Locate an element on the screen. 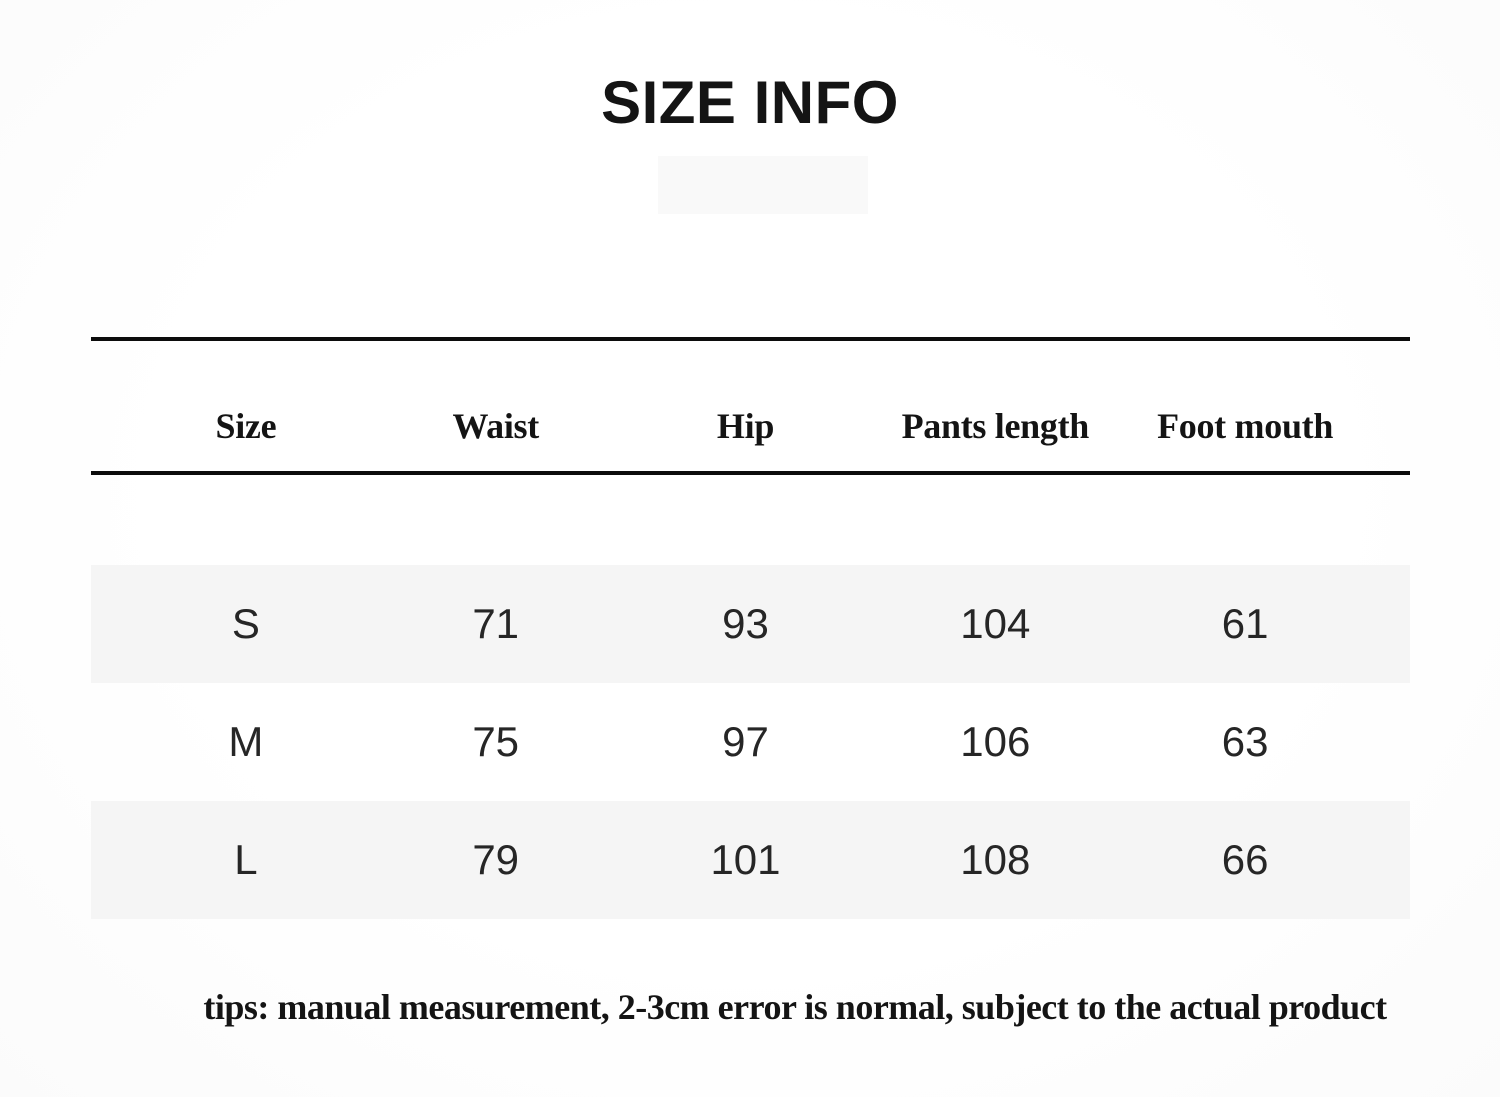 This screenshot has height=1097, width=1500. cell-foot-mouth-value: 63 is located at coordinates (1245, 741).